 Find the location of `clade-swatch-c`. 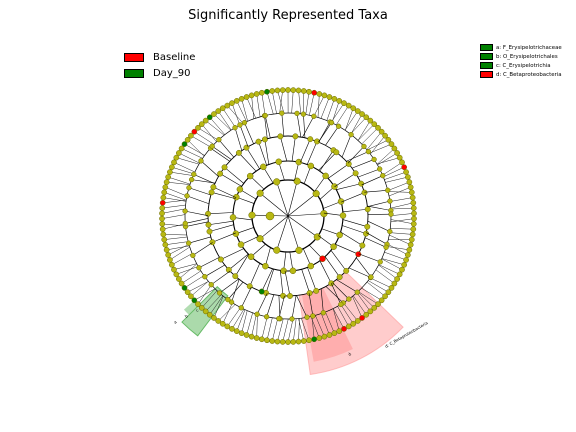

clade-swatch-c is located at coordinates (486, 65).